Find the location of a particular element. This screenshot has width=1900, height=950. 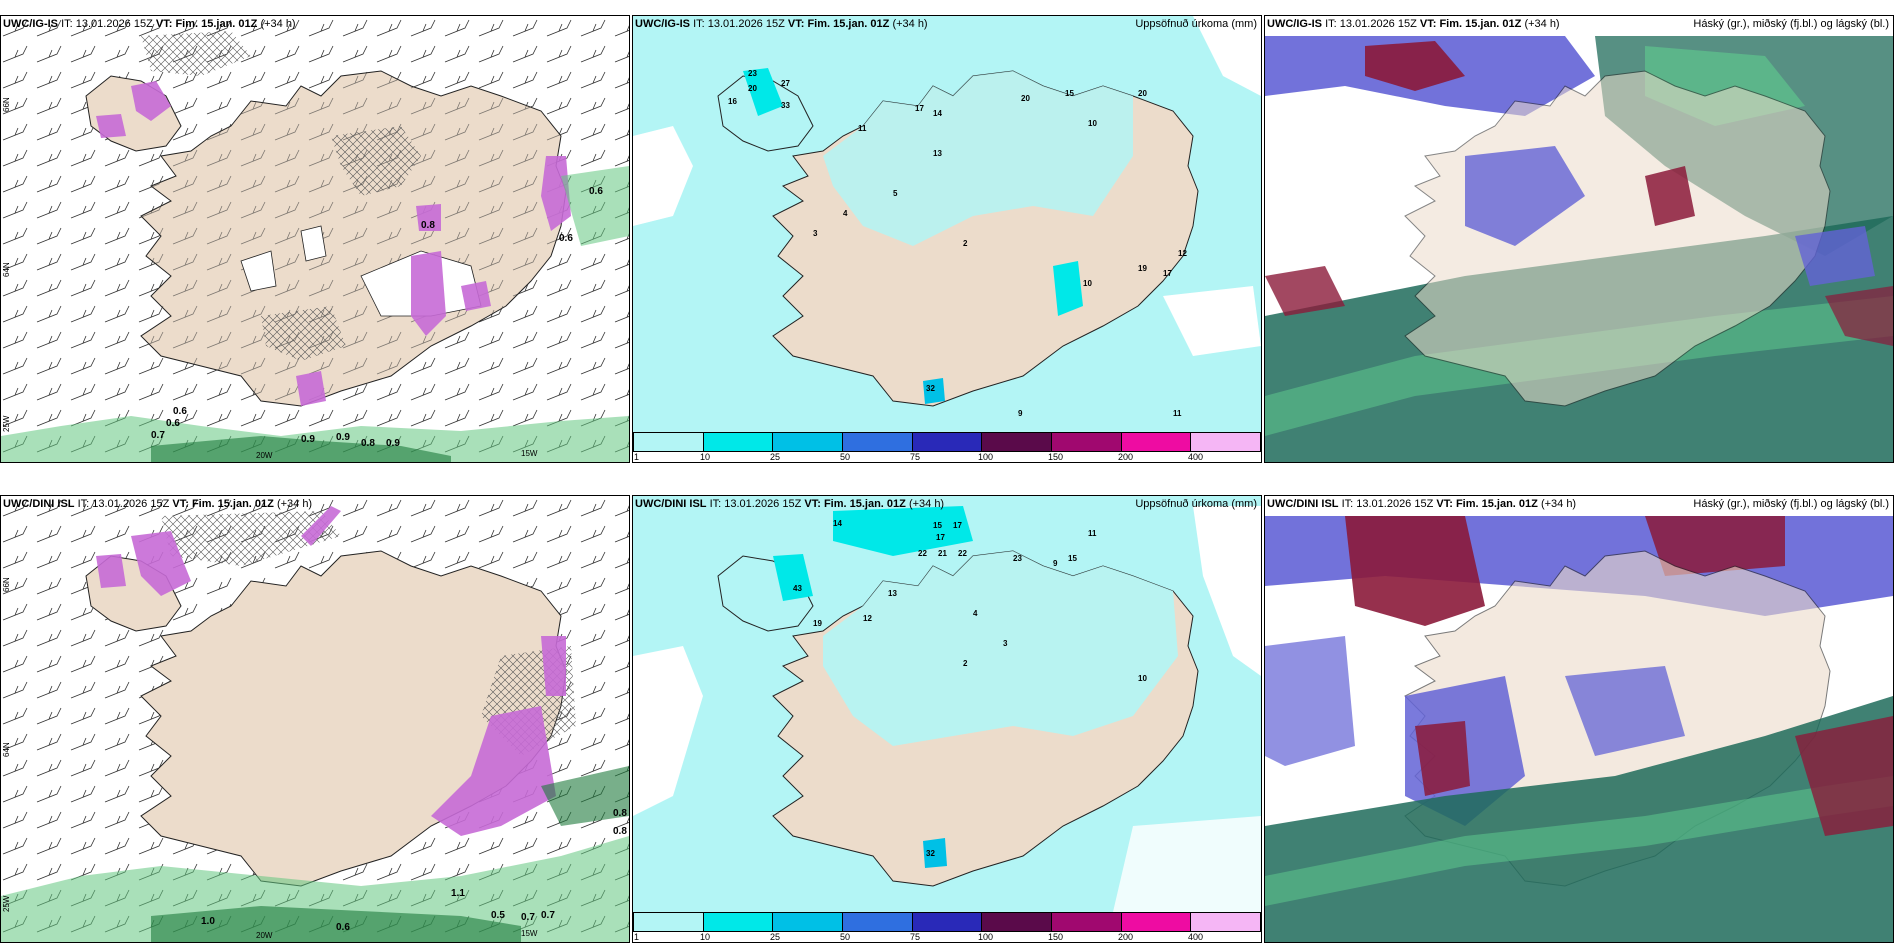

value-label: 13 is located at coordinates (892, 593).